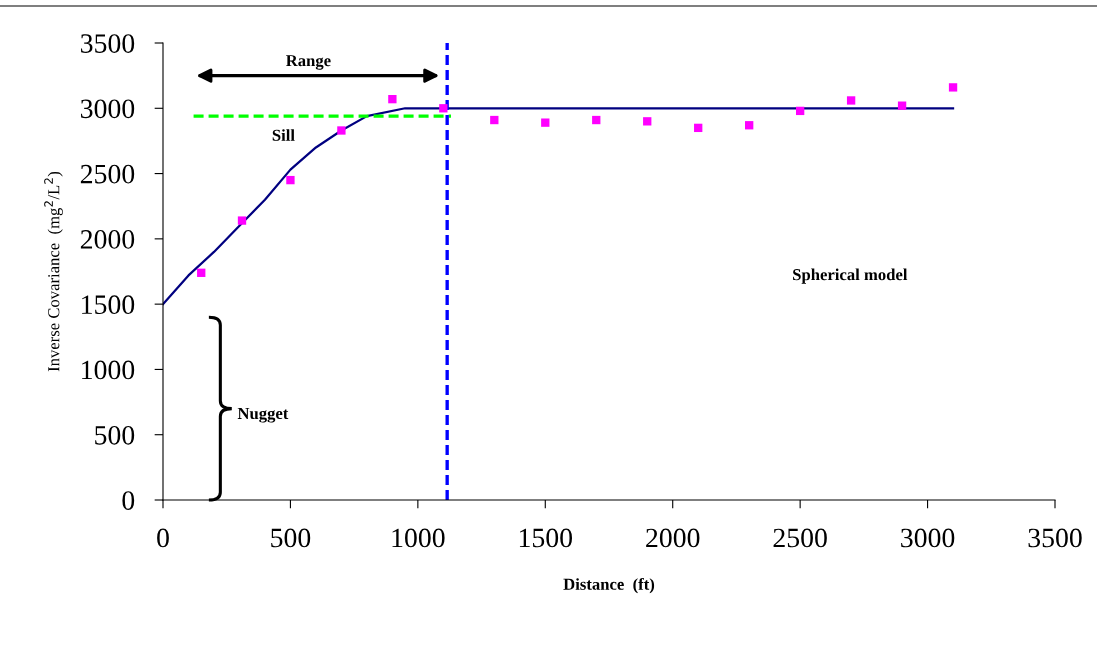 This screenshot has height=654, width=1097. What do you see at coordinates (1055, 538) in the screenshot?
I see `x-tick-label: 3500` at bounding box center [1055, 538].